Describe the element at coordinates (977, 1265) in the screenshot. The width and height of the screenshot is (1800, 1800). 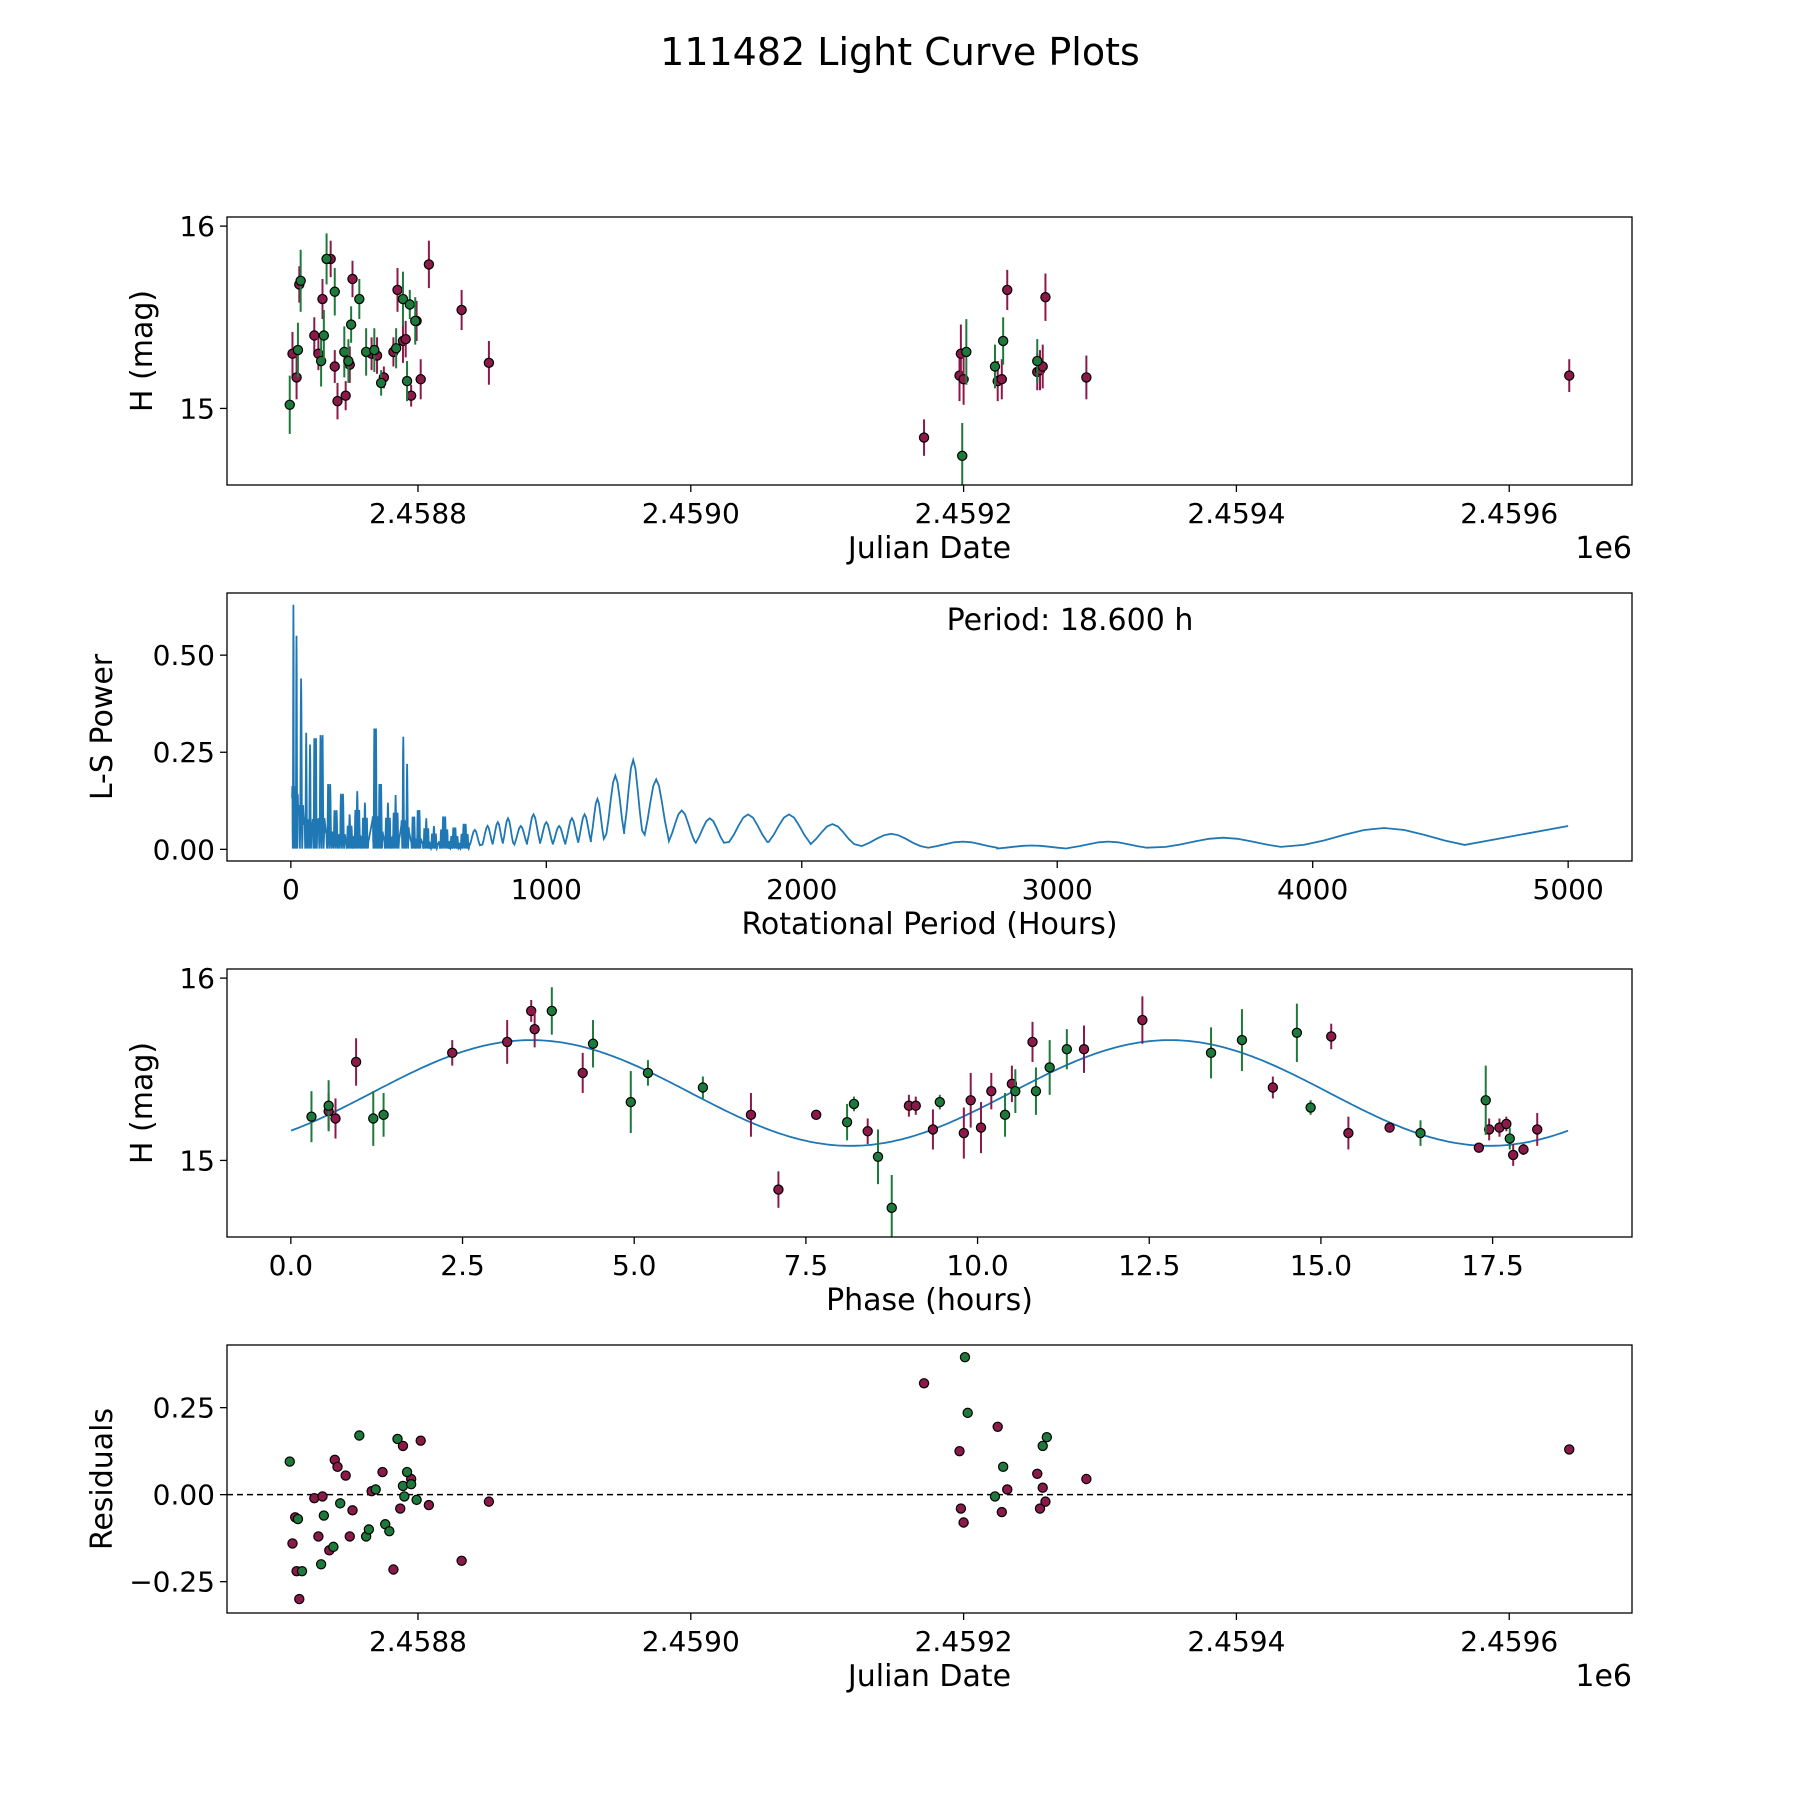
I see `x-tick-label: 10.0` at that location.